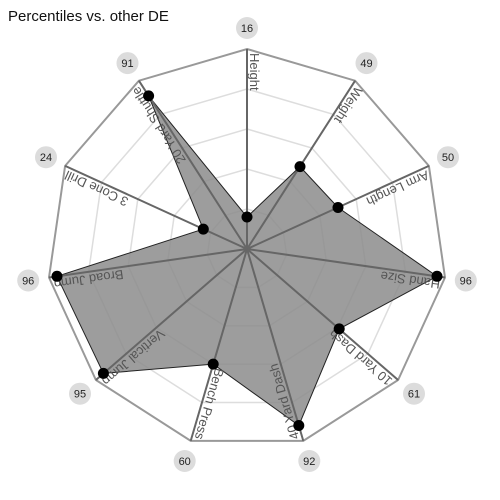 The height and width of the screenshot is (500, 500). Describe the element at coordinates (360, 357) in the screenshot. I see `axis-label-5: 10 Yard Dash` at that location.